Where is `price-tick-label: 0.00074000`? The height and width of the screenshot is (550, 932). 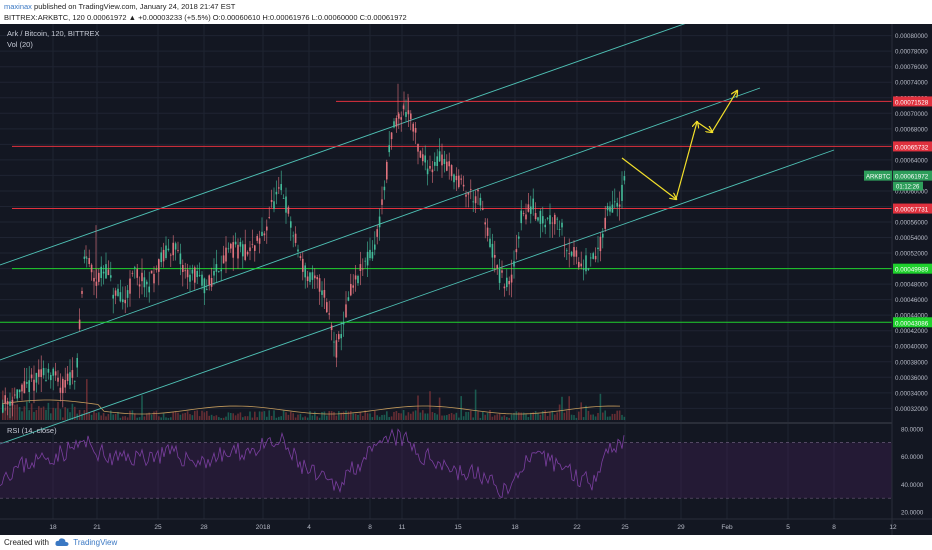 price-tick-label: 0.00074000 is located at coordinates (911, 83).